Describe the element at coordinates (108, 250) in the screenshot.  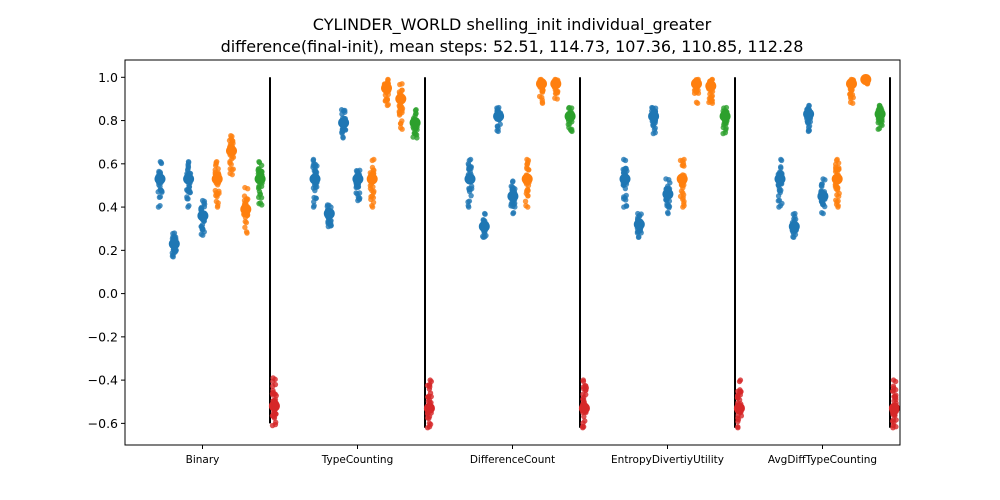
I see `y-tick-label: 0.2` at that location.